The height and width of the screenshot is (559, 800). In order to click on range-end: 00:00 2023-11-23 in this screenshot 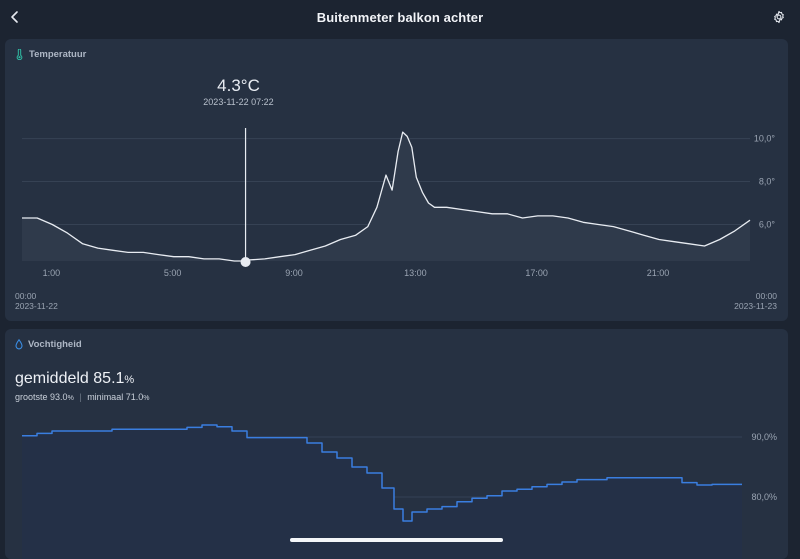, I will do `click(755, 301)`.